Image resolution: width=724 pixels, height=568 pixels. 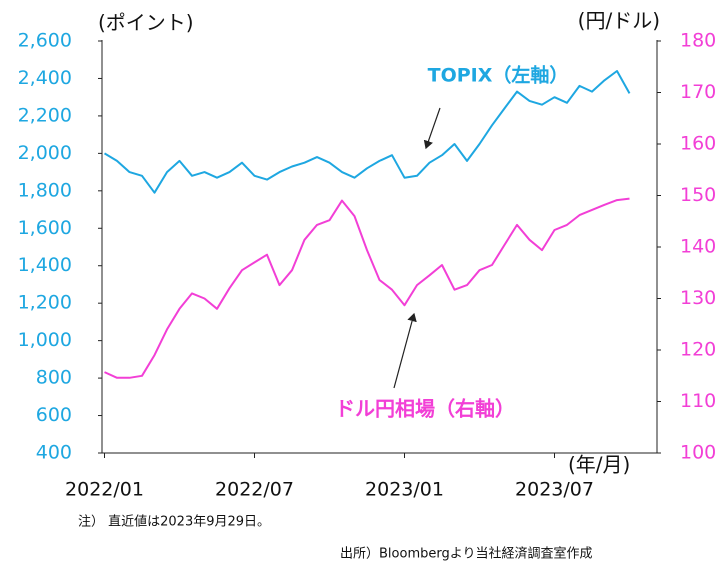 I want to click on y-tick-label: 1,200, so click(x=45, y=303).